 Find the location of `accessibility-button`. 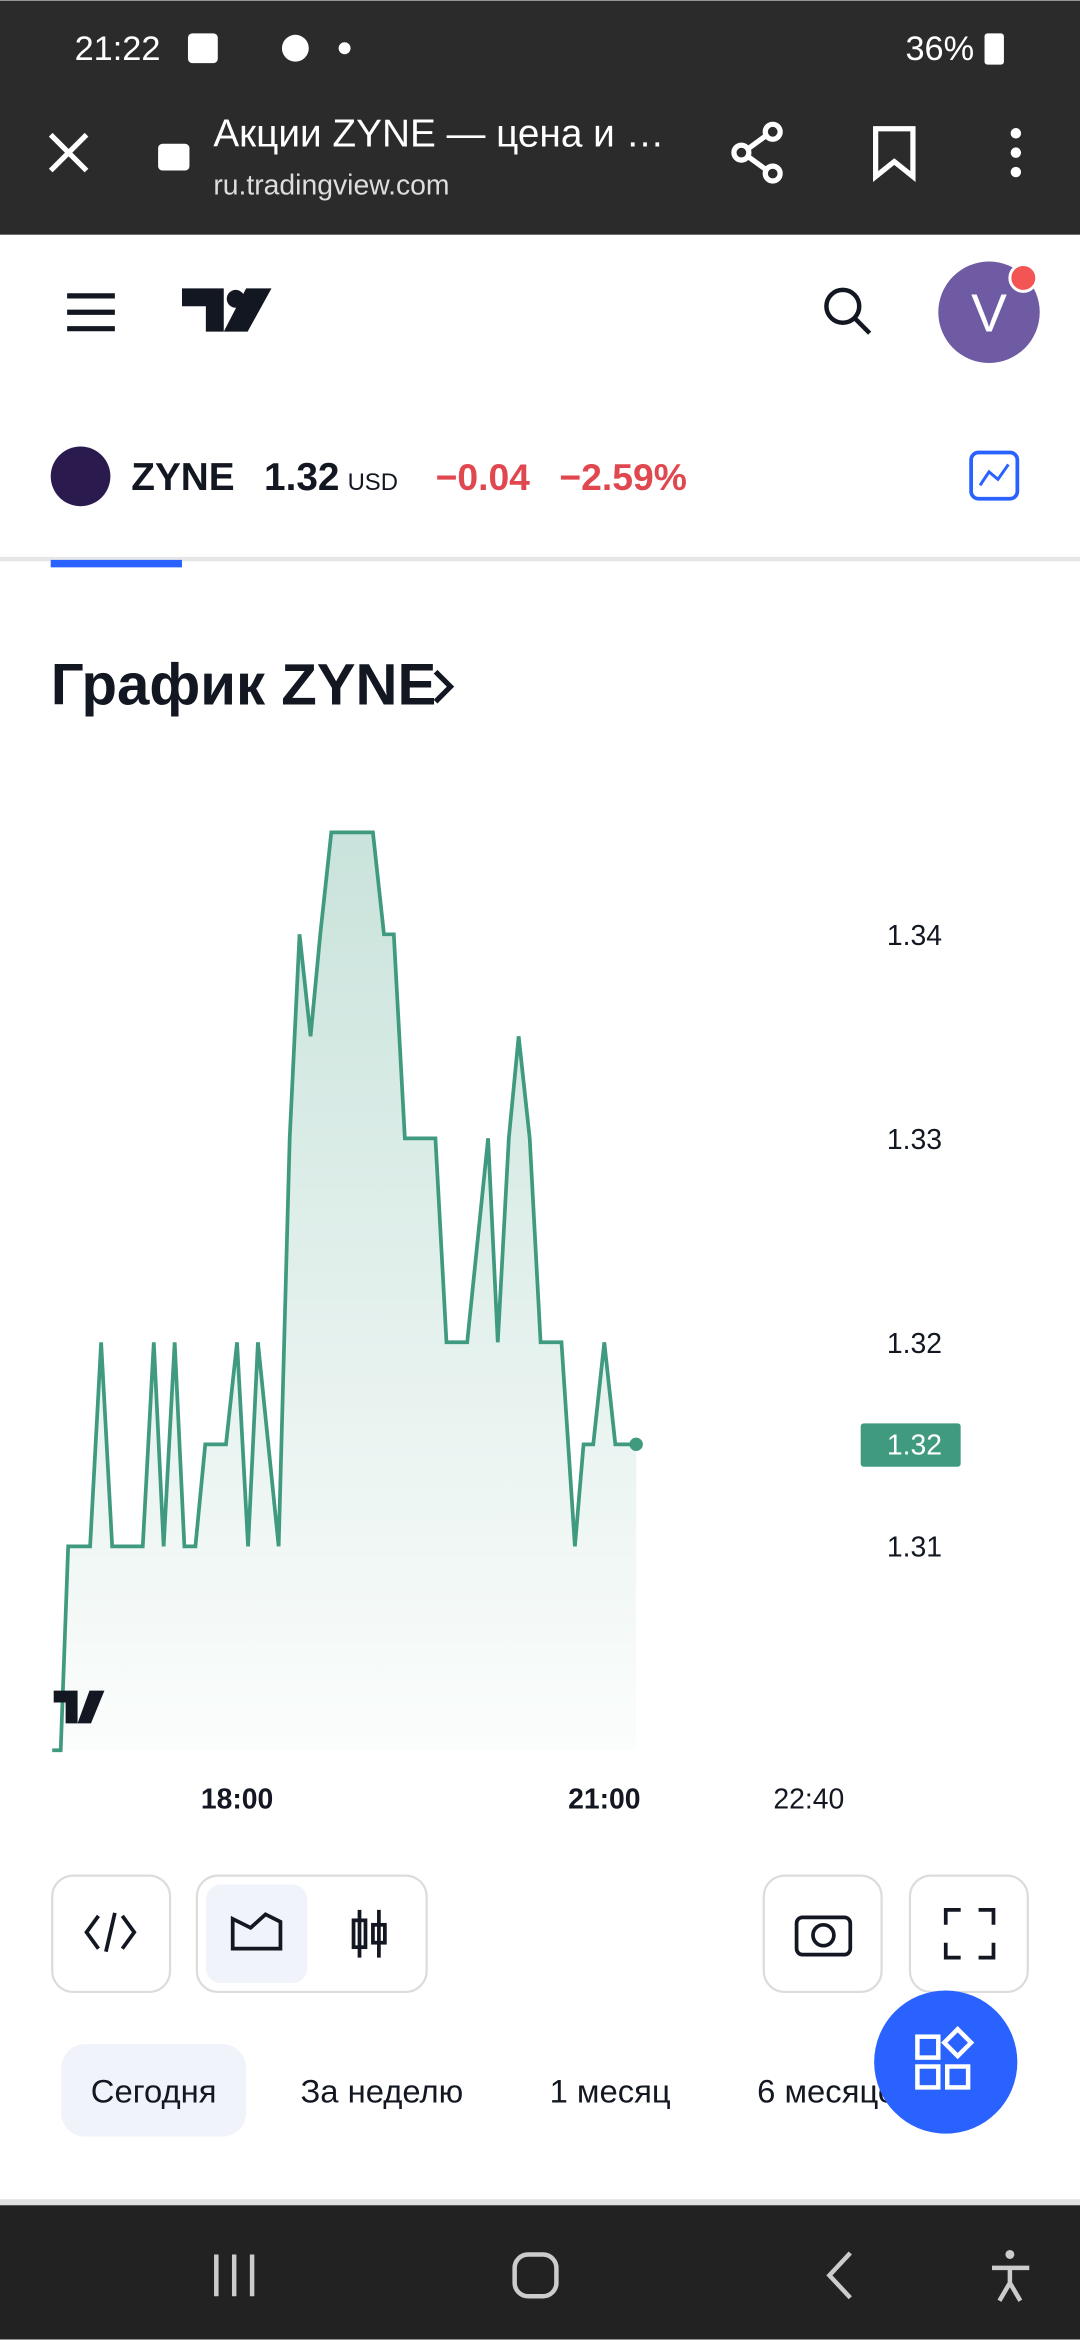

accessibility-button is located at coordinates (1010, 2283).